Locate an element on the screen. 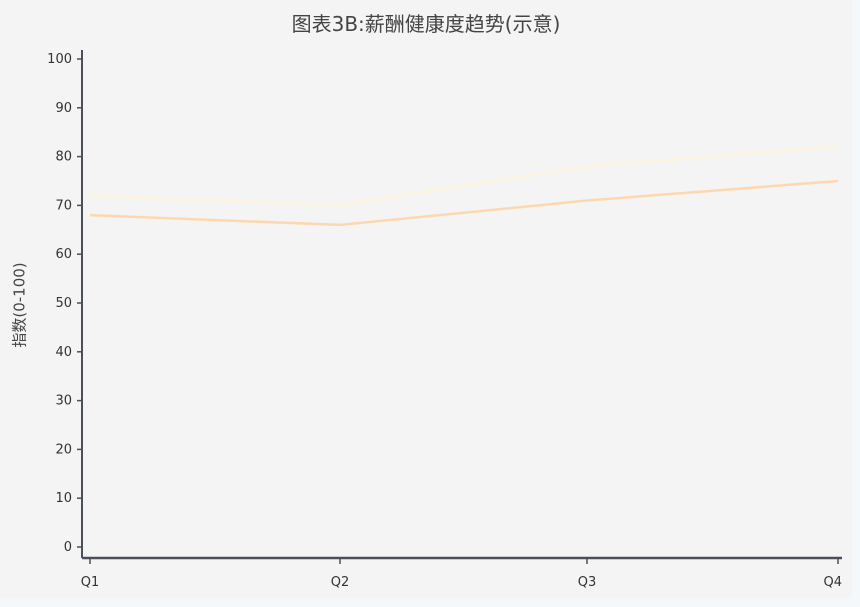 This screenshot has width=860, height=607. y-tick-label: 50 is located at coordinates (63, 303).